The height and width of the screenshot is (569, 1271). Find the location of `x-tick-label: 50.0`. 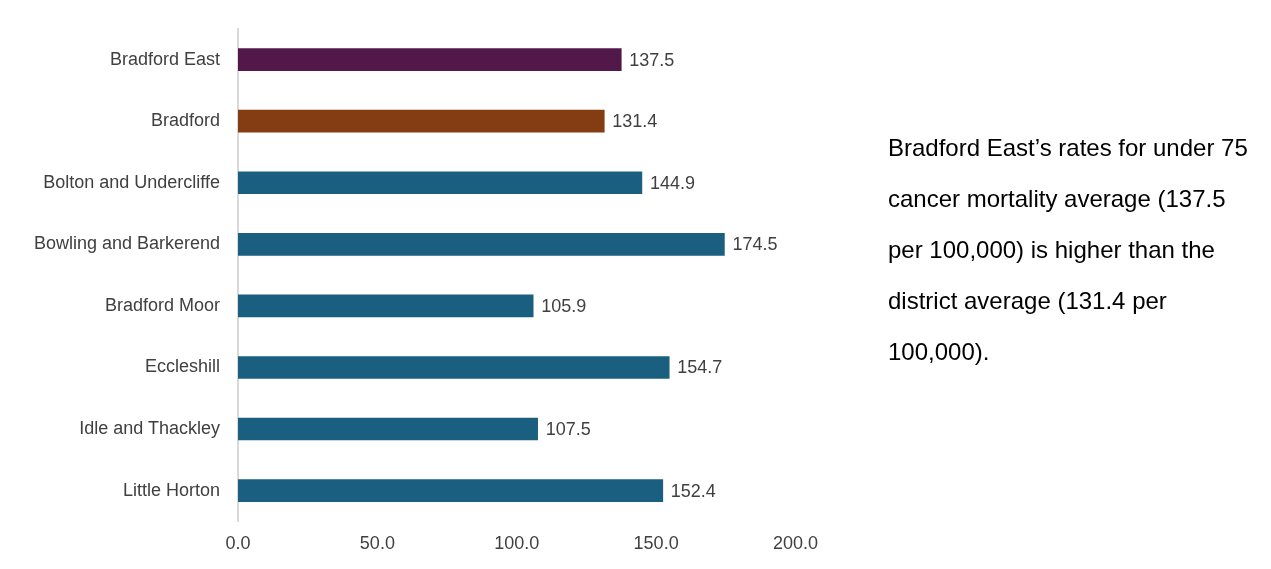

x-tick-label: 50.0 is located at coordinates (377, 543).